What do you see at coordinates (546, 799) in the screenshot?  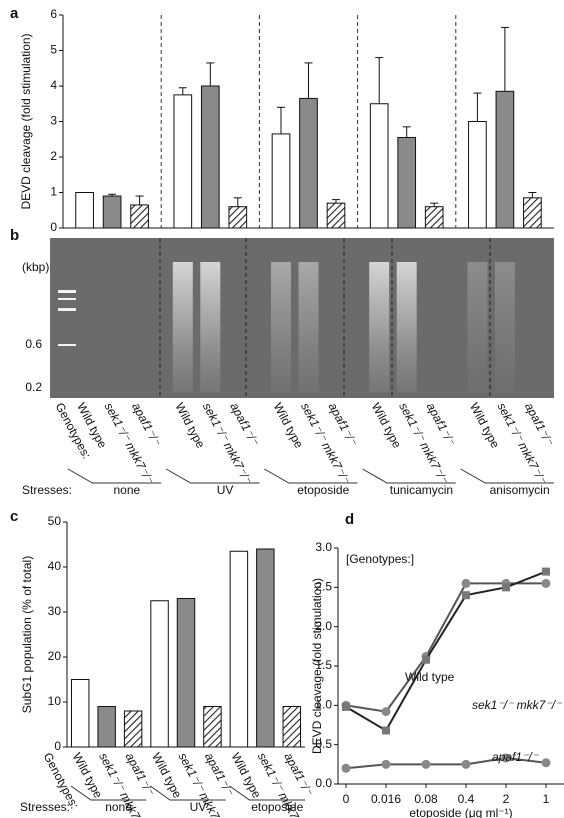 I see `x-tick-label: 1` at bounding box center [546, 799].